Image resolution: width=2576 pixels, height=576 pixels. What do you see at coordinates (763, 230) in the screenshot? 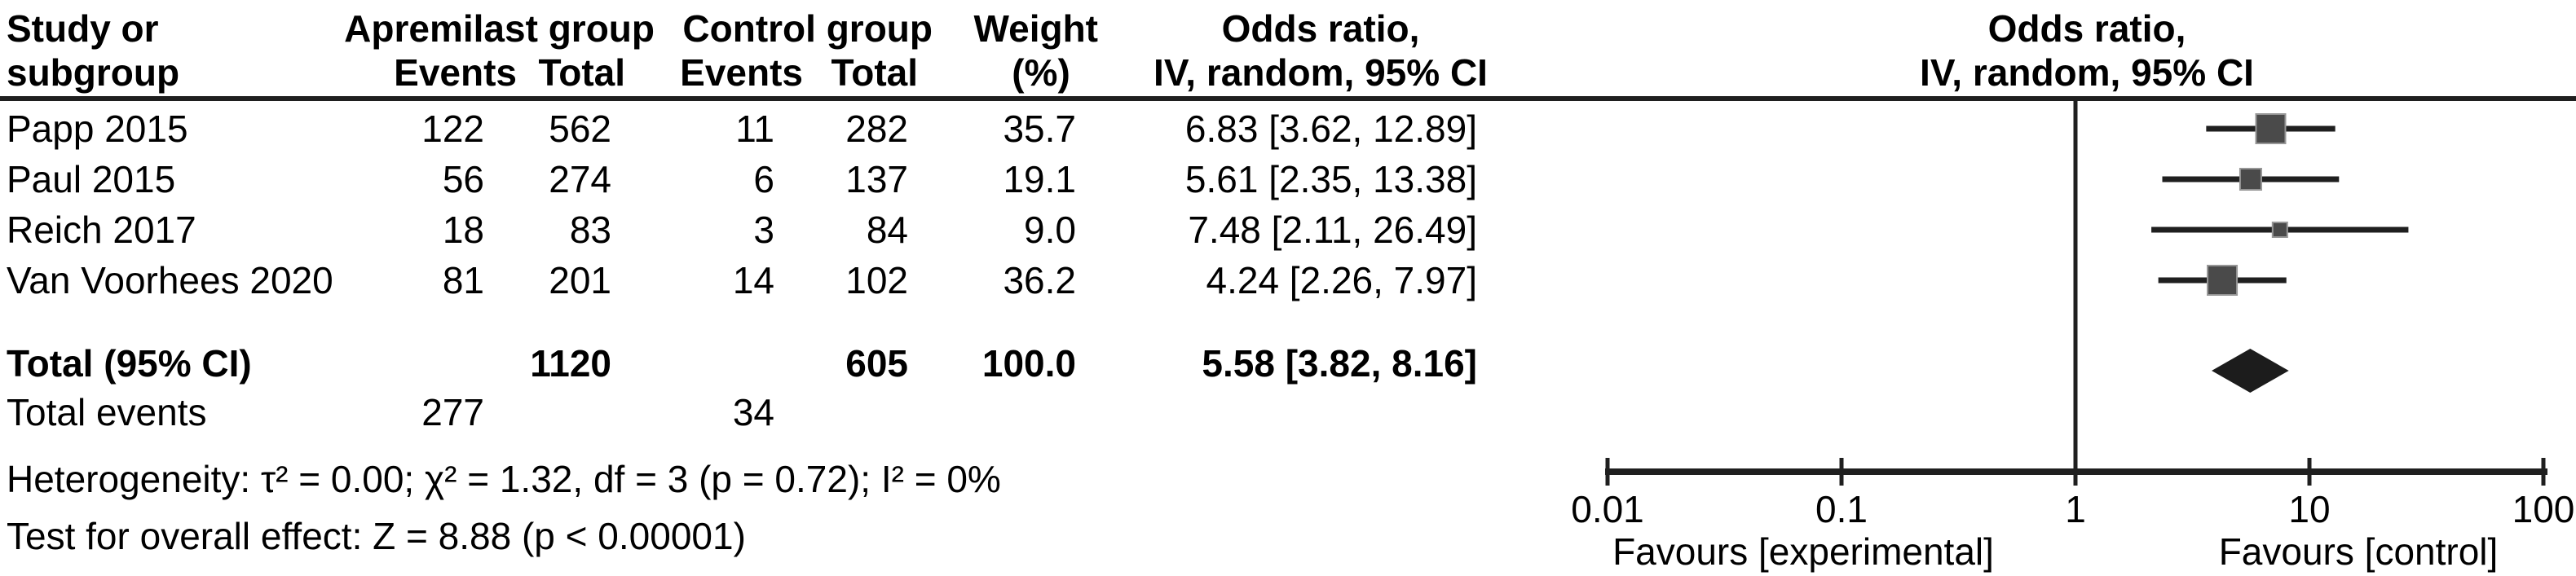
I see `events-control: 3` at bounding box center [763, 230].